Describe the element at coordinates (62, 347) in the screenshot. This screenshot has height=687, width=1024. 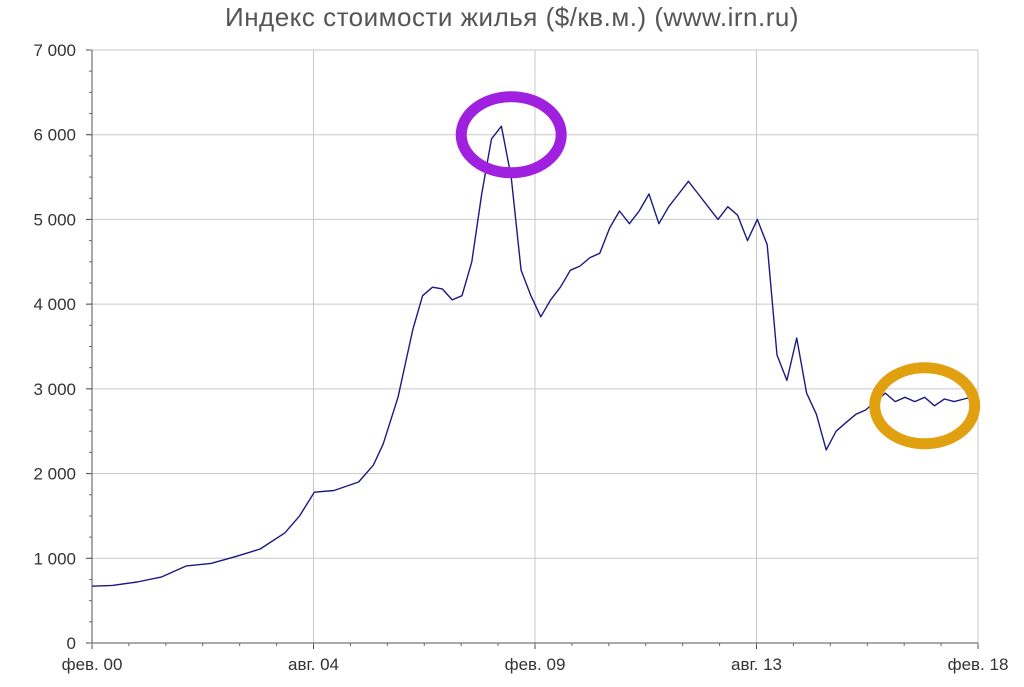
I see `y-axis-ticks: 0 1 000 2 000 3 000 4 000 5 000 6 000 7 000` at that location.